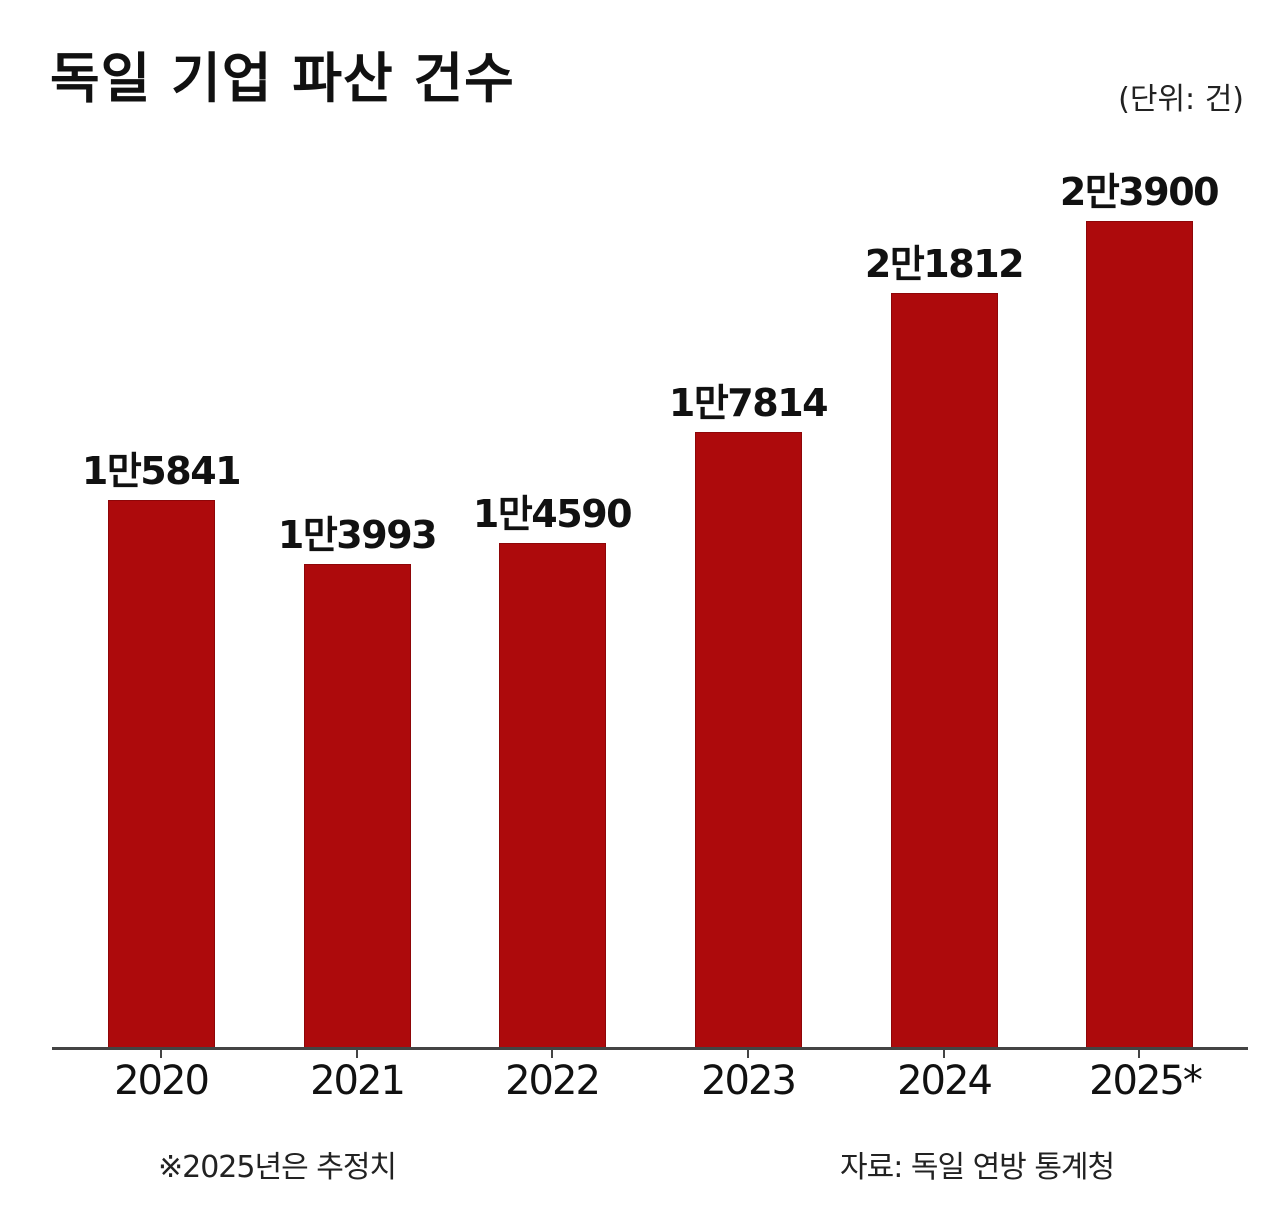 This screenshot has height=1229, width=1280. I want to click on x-tick-label: 2021, so click(358, 1081).